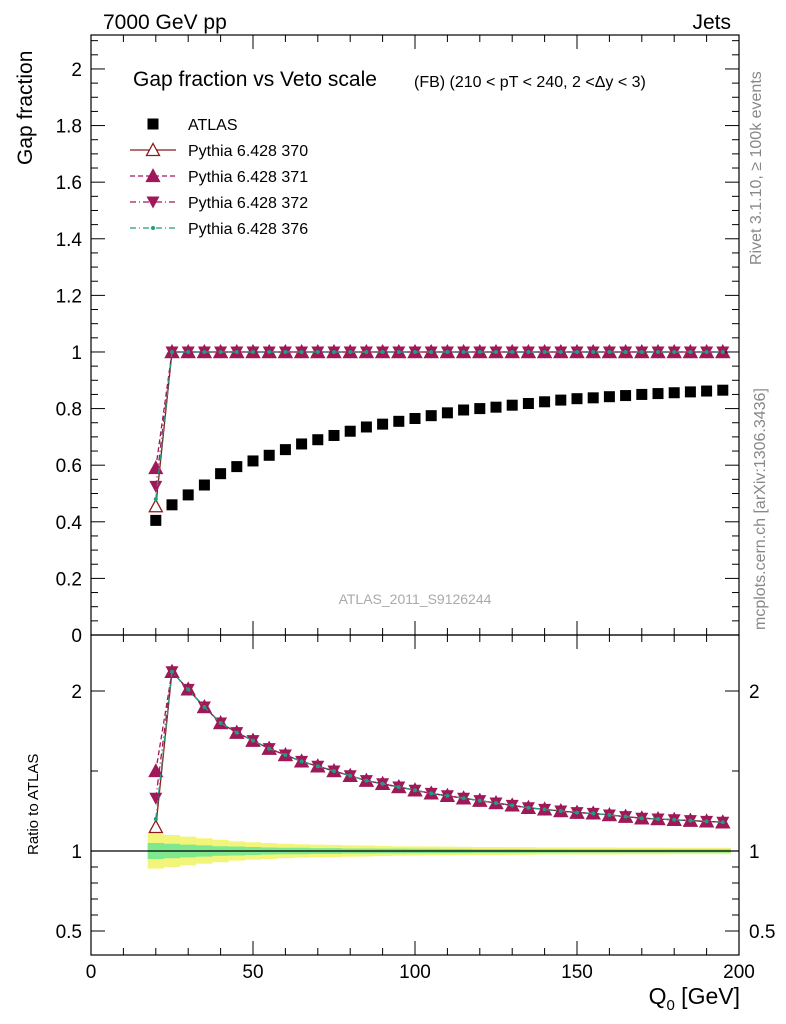 The image size is (786, 1024). I want to click on main-y-tick-label: 0.6, so click(69, 466).